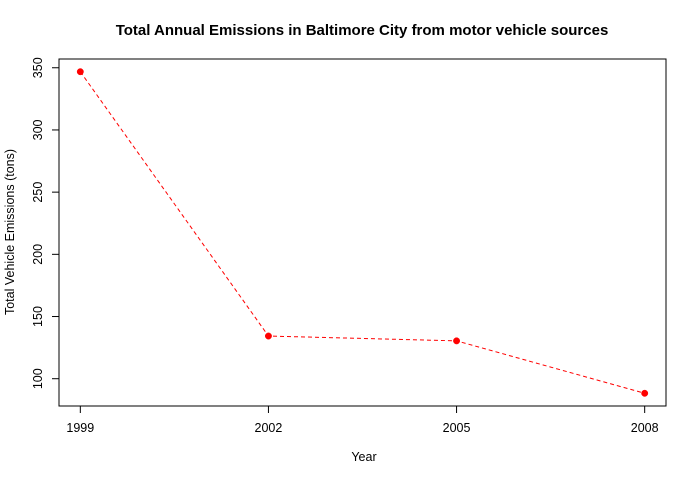 Image resolution: width=700 pixels, height=480 pixels. Describe the element at coordinates (362, 420) in the screenshot. I see `x-axis: 1999 2002 2005 2008` at that location.